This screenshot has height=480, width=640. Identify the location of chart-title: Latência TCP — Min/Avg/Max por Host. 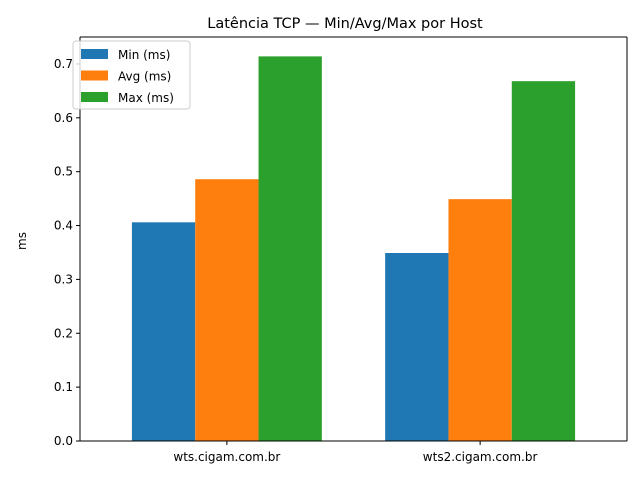
(345, 24).